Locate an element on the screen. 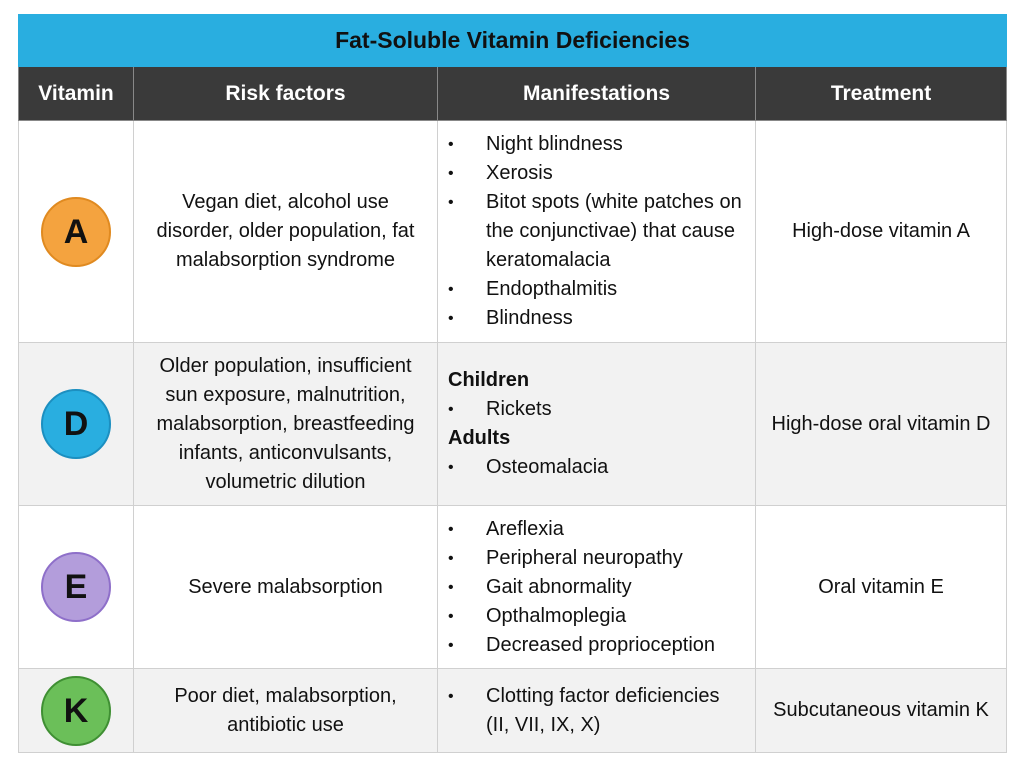 This screenshot has width=1024, height=768. column-header: Treatment is located at coordinates (881, 93).